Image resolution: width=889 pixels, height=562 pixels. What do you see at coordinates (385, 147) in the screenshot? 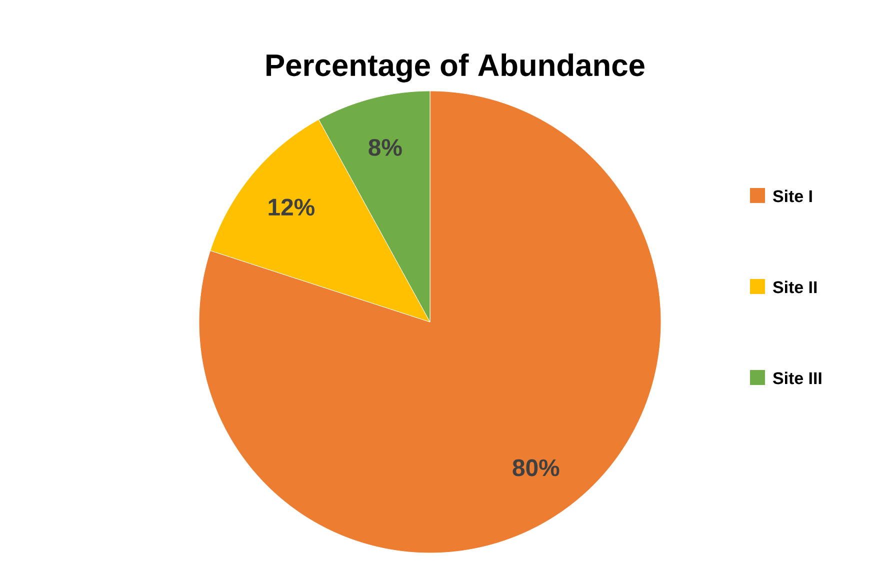
I see `data-label: 8%` at bounding box center [385, 147].